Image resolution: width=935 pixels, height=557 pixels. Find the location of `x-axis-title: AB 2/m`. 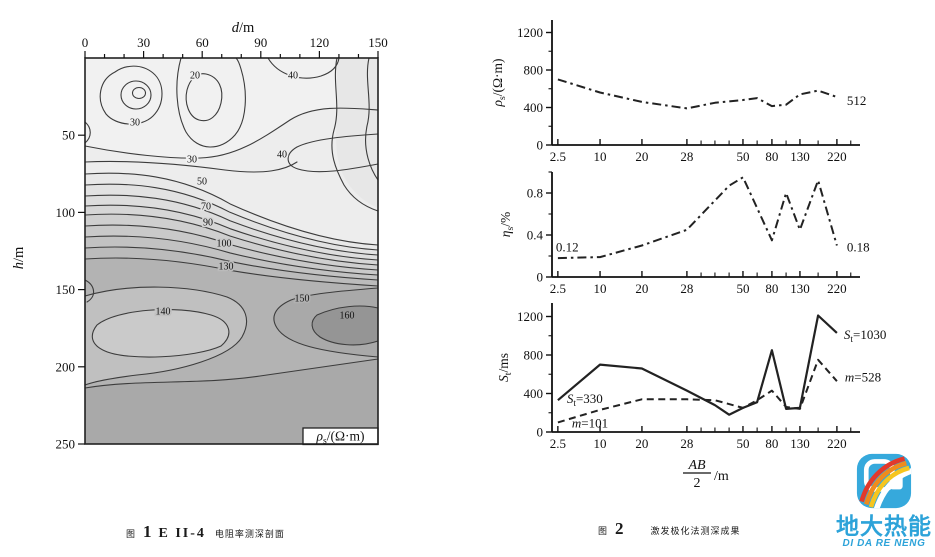

x-axis-title: AB 2/m is located at coordinates (706, 474).